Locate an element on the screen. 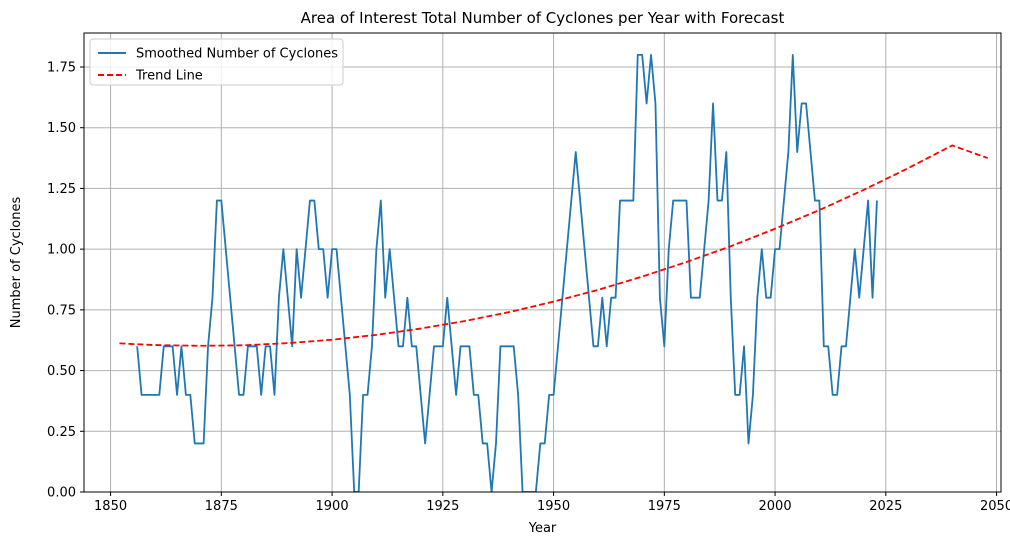 This screenshot has height=545, width=1010. y-tick-label: 1.75 is located at coordinates (61, 68).